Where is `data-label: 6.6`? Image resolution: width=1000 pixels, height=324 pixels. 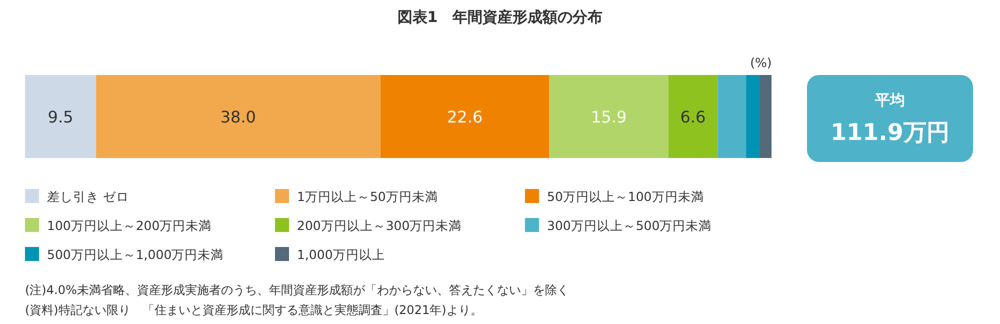 data-label: 6.6 is located at coordinates (693, 117).